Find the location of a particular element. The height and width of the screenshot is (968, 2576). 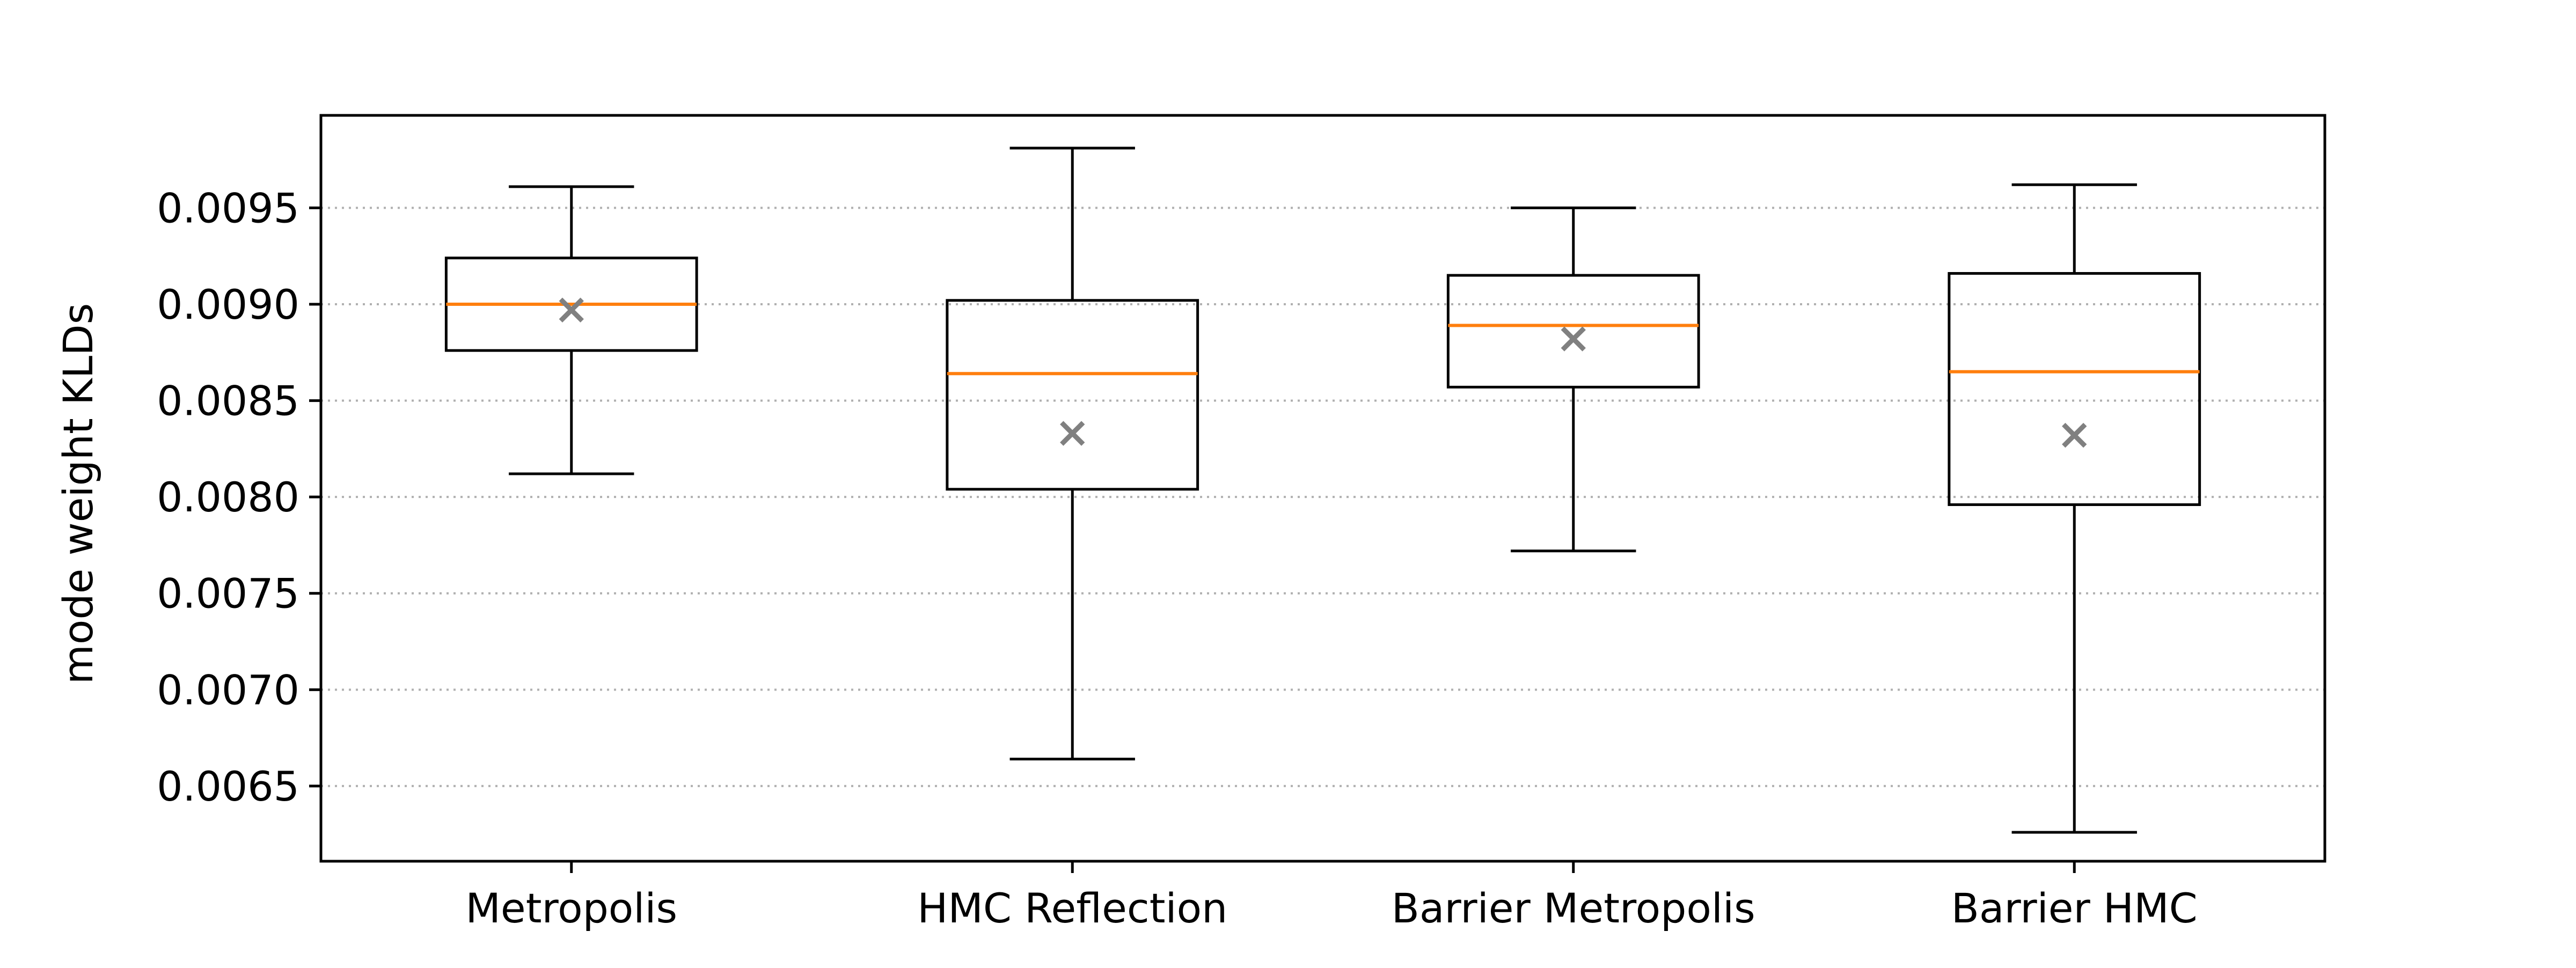

x-tick-label: Metropolis is located at coordinates (571, 908).